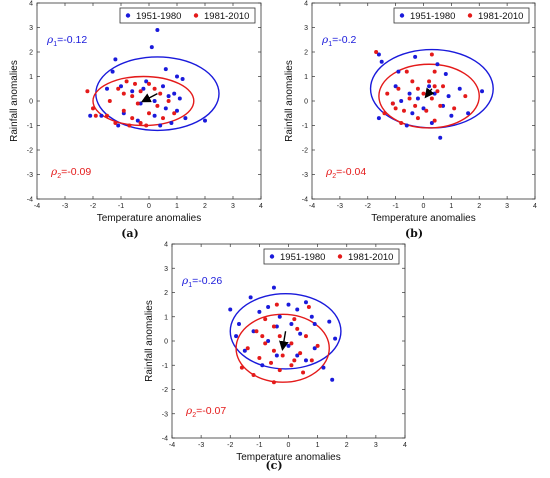 The height and width of the screenshot is (478, 550). Describe the element at coordinates (210, 281) in the screenshot. I see `rho-value-number: -0.26` at that location.